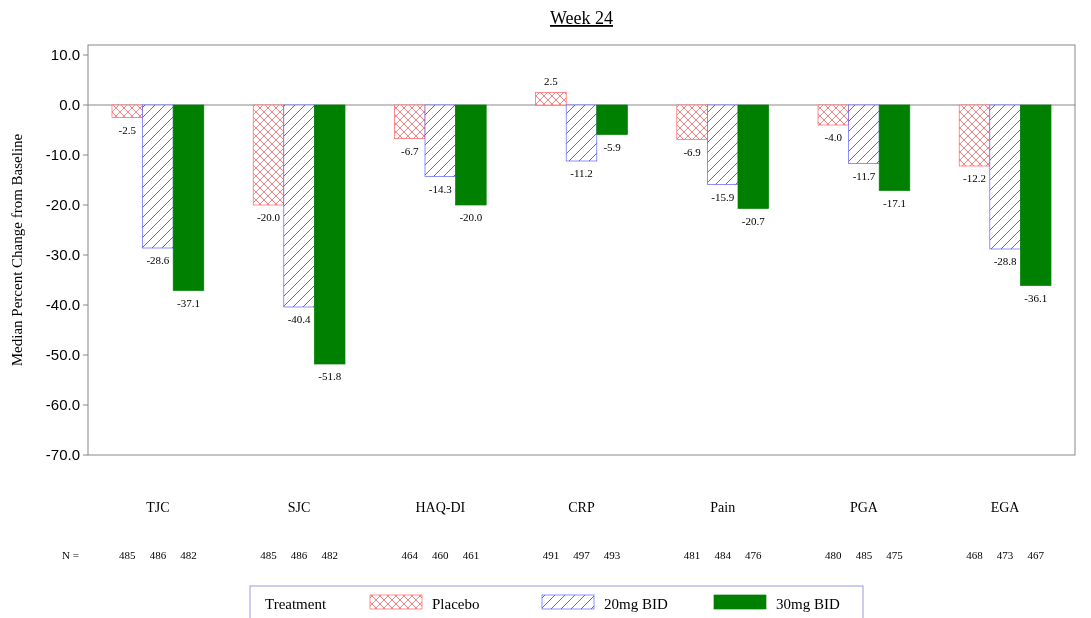 The width and height of the screenshot is (1091, 618). Describe the element at coordinates (834, 555) in the screenshot. I see `text: 480` at that location.